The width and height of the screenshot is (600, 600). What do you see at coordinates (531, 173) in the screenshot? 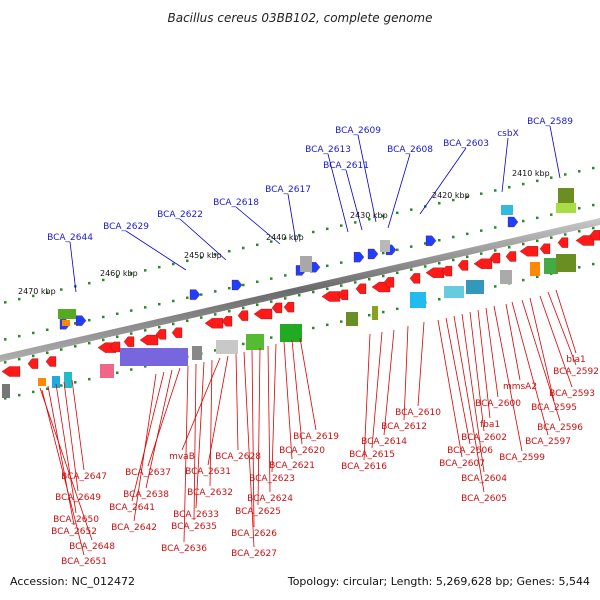
I see `tick-label: 2410 kbp` at bounding box center [531, 173].